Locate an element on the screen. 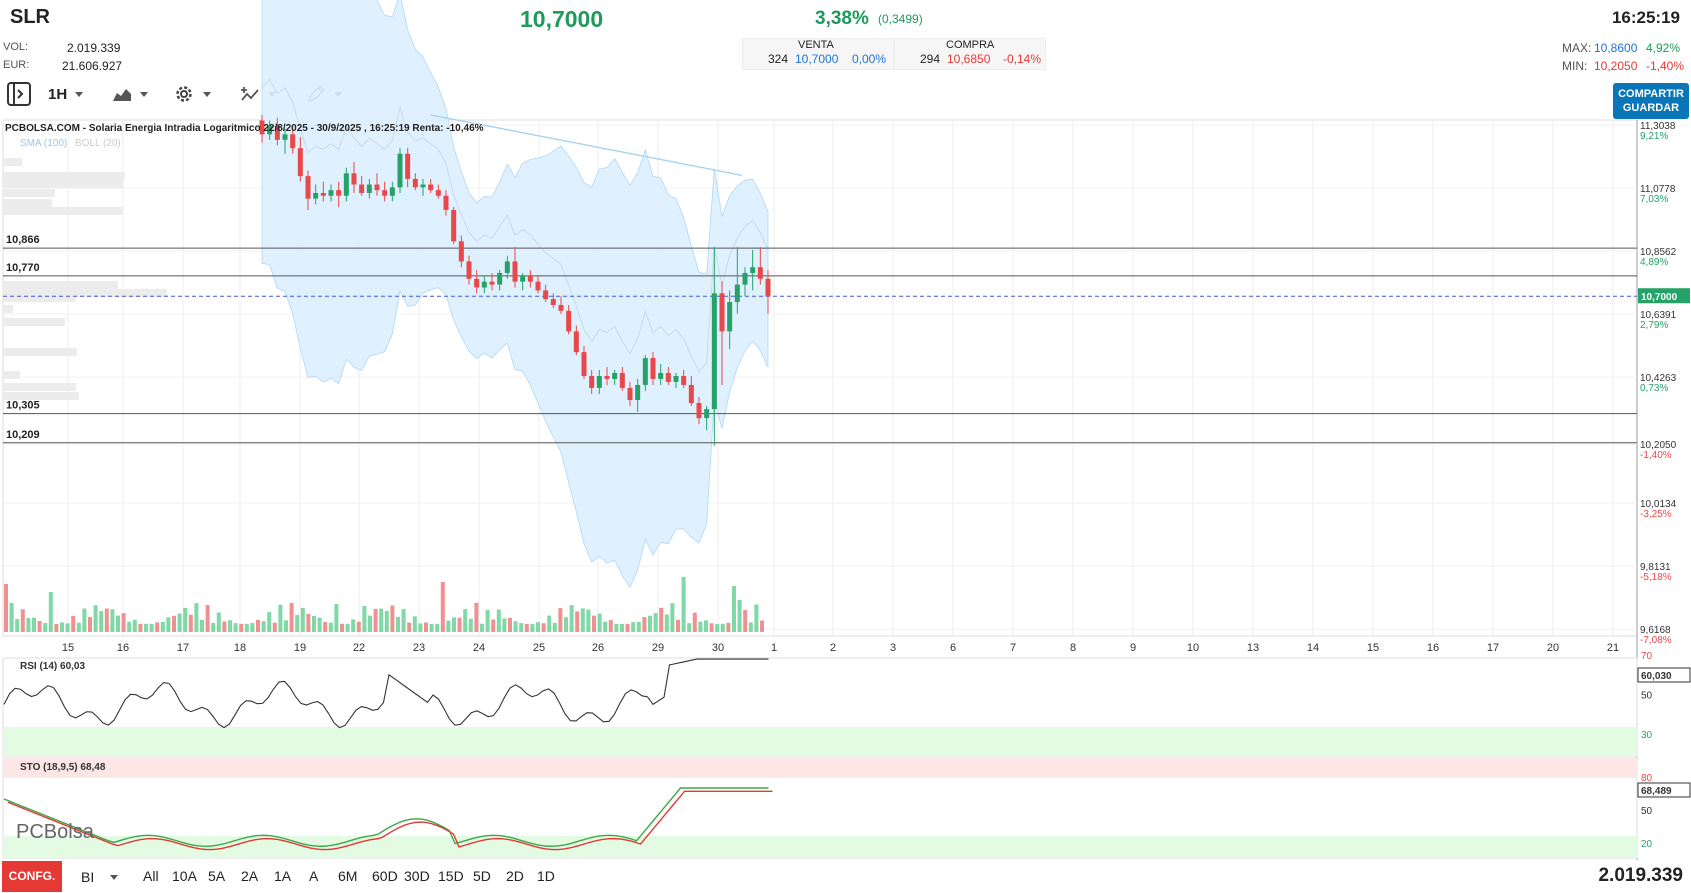  sto-value-tag-label: 68,489 is located at coordinates (1656, 791).